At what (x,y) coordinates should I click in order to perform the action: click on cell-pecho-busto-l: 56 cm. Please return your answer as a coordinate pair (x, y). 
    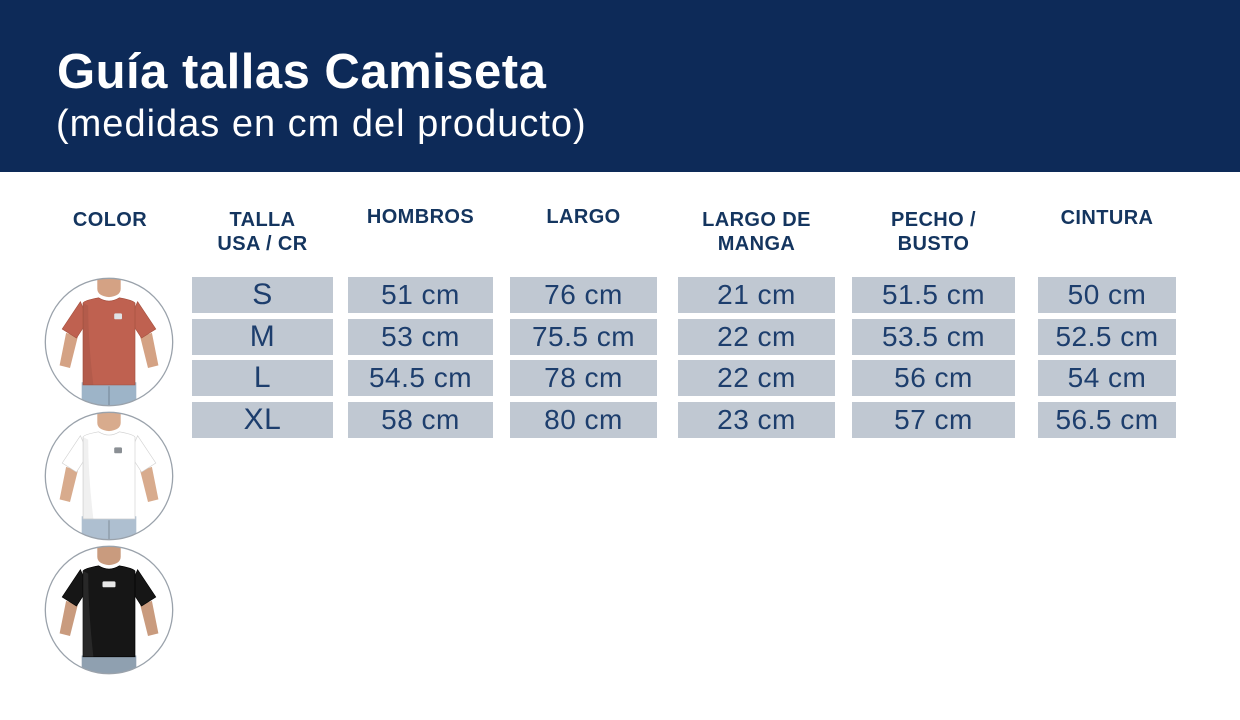
    Looking at the image, I should click on (933, 378).